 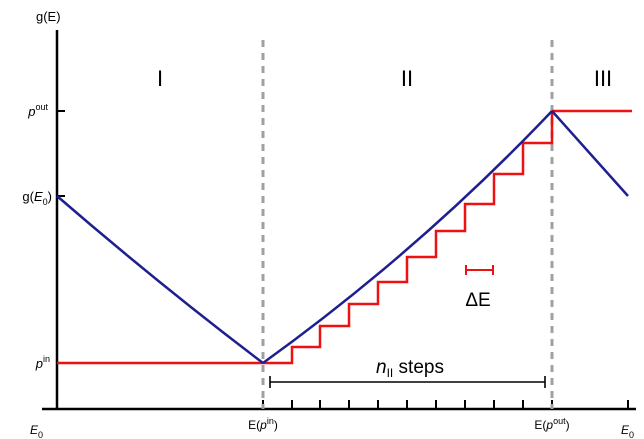 I want to click on navy-curve-left, so click(x=160, y=279).